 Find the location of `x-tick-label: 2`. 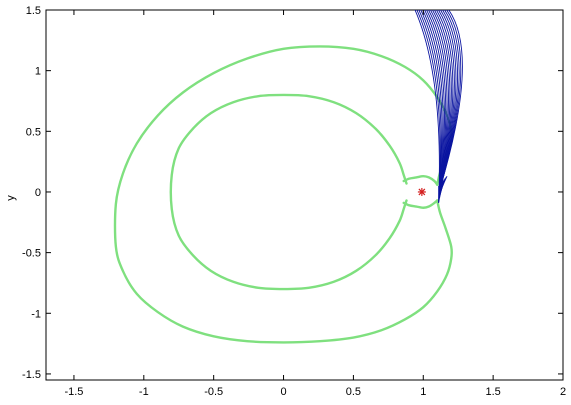

x-tick-label: 2 is located at coordinates (563, 392).